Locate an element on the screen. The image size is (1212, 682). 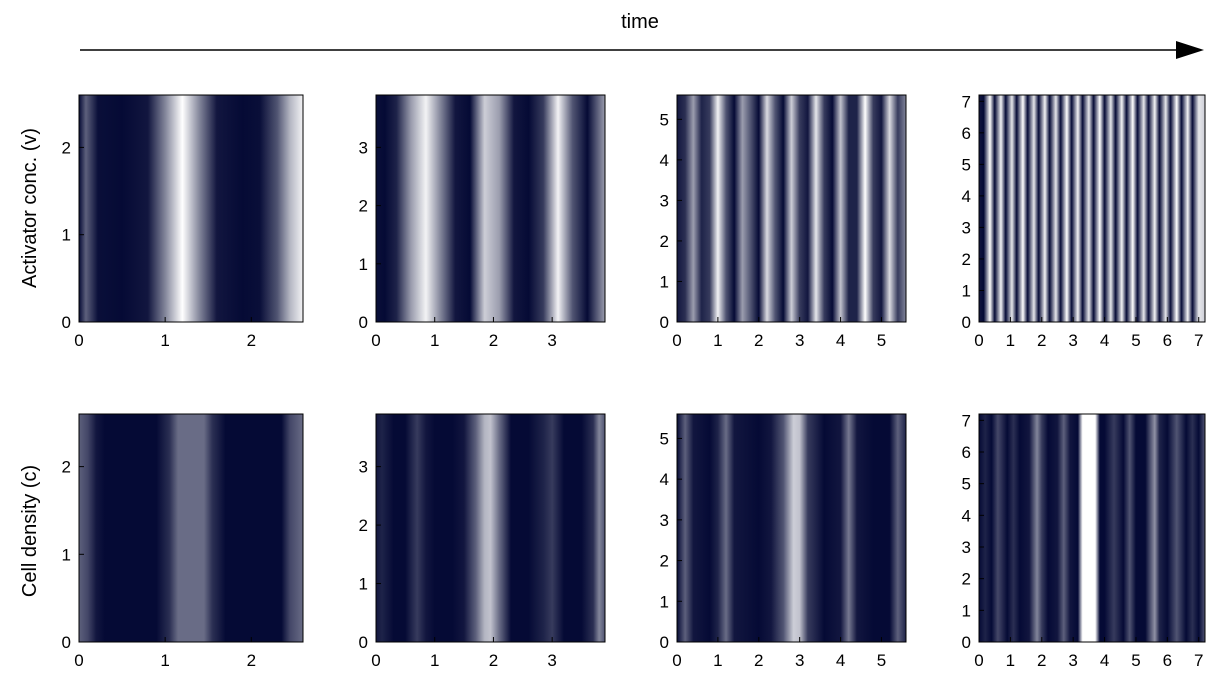
time-arrow-group: time is located at coordinates (642, 35).